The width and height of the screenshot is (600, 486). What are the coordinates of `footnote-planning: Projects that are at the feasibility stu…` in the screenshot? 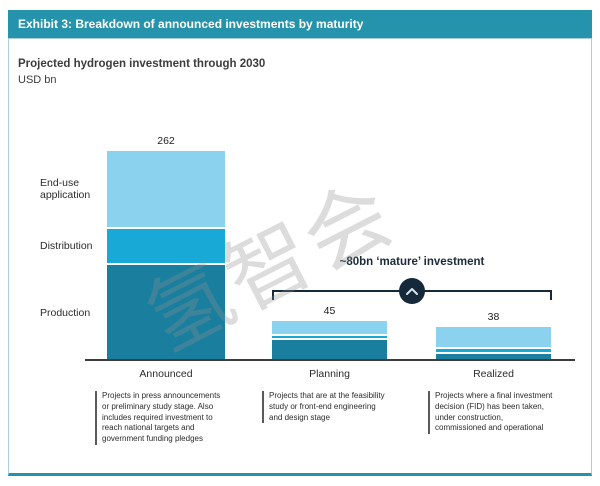 It's located at (332, 407).